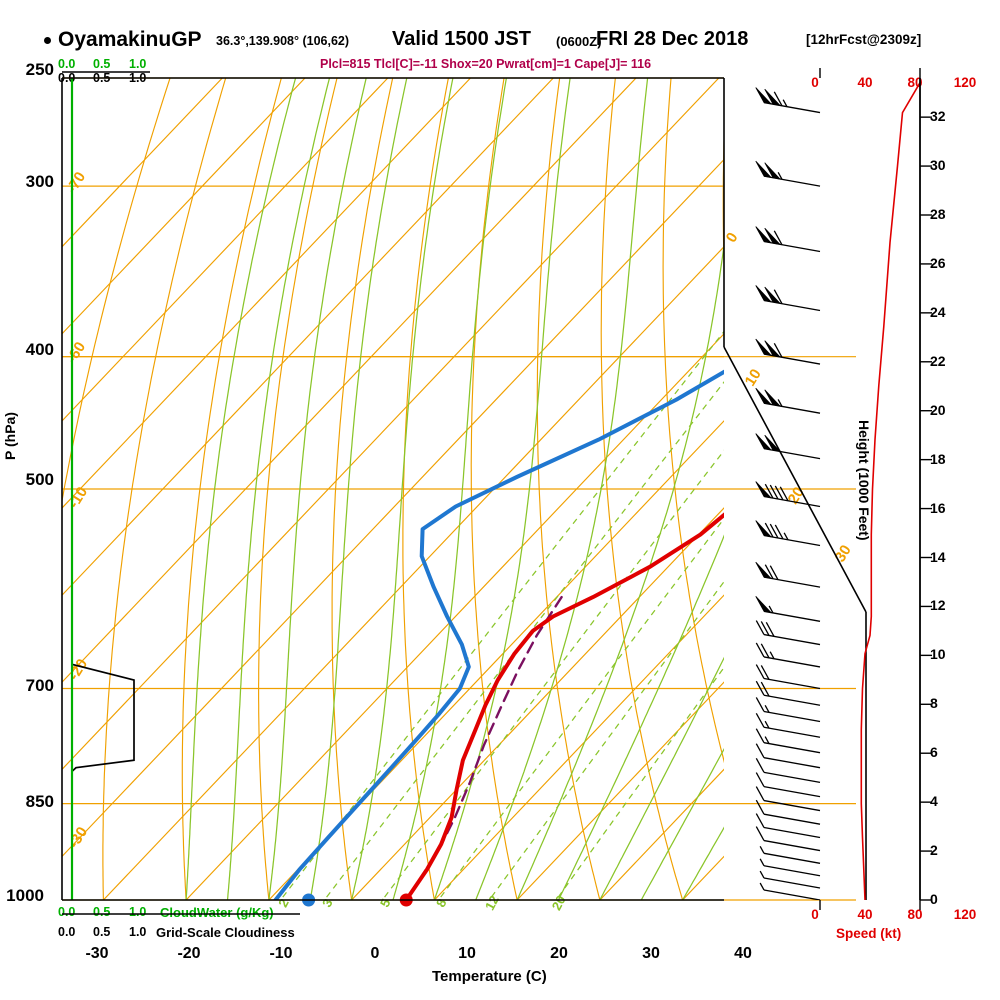 Image resolution: width=1000 pixels, height=1000 pixels. I want to click on wind-barb-column, so click(788, 493).